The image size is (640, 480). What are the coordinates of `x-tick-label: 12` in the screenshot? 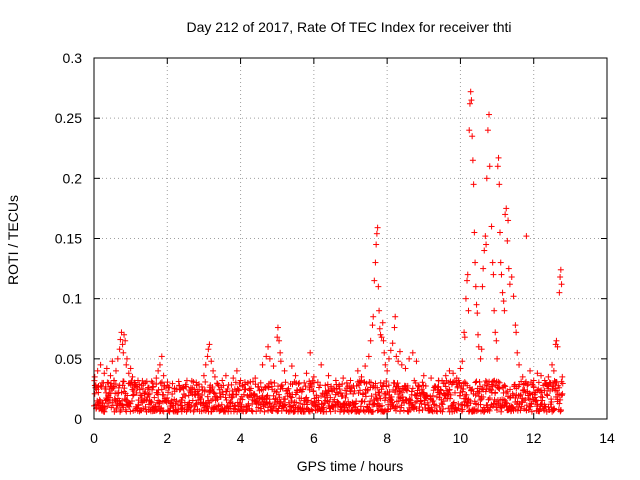 It's located at (534, 438).